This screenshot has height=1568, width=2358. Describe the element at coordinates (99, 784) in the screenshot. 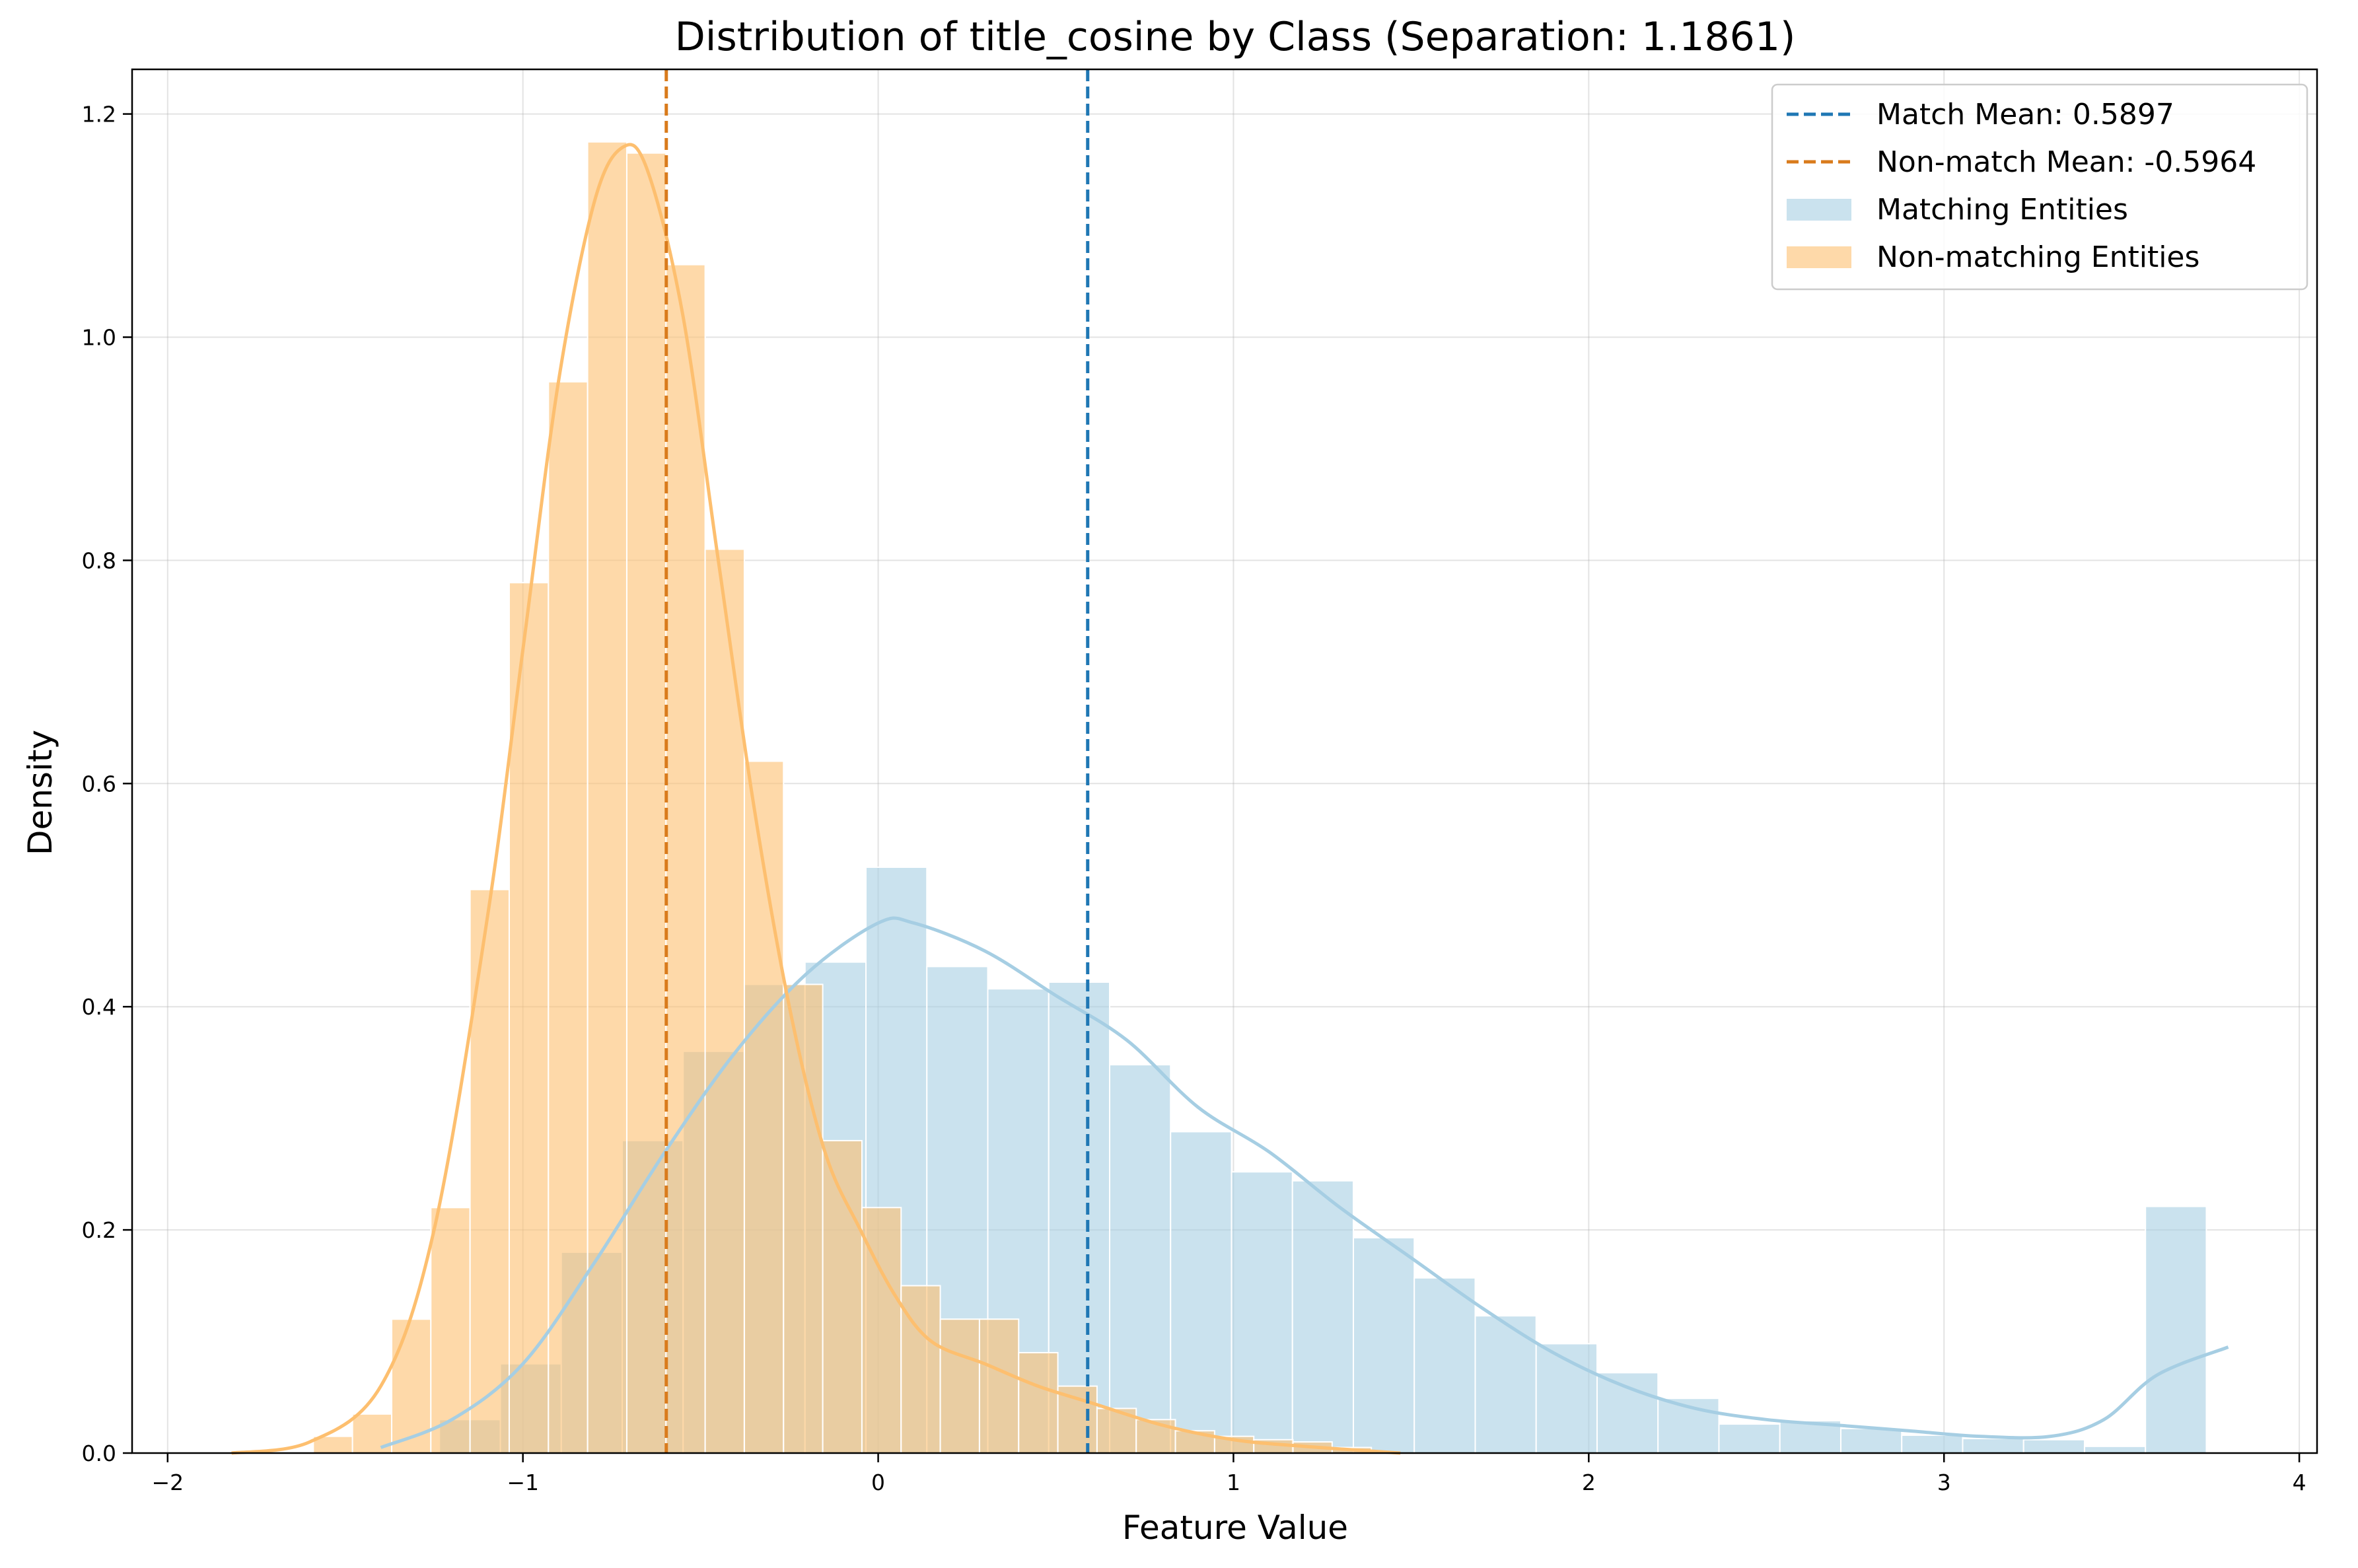

I see `y-tick-label: 0.6` at that location.